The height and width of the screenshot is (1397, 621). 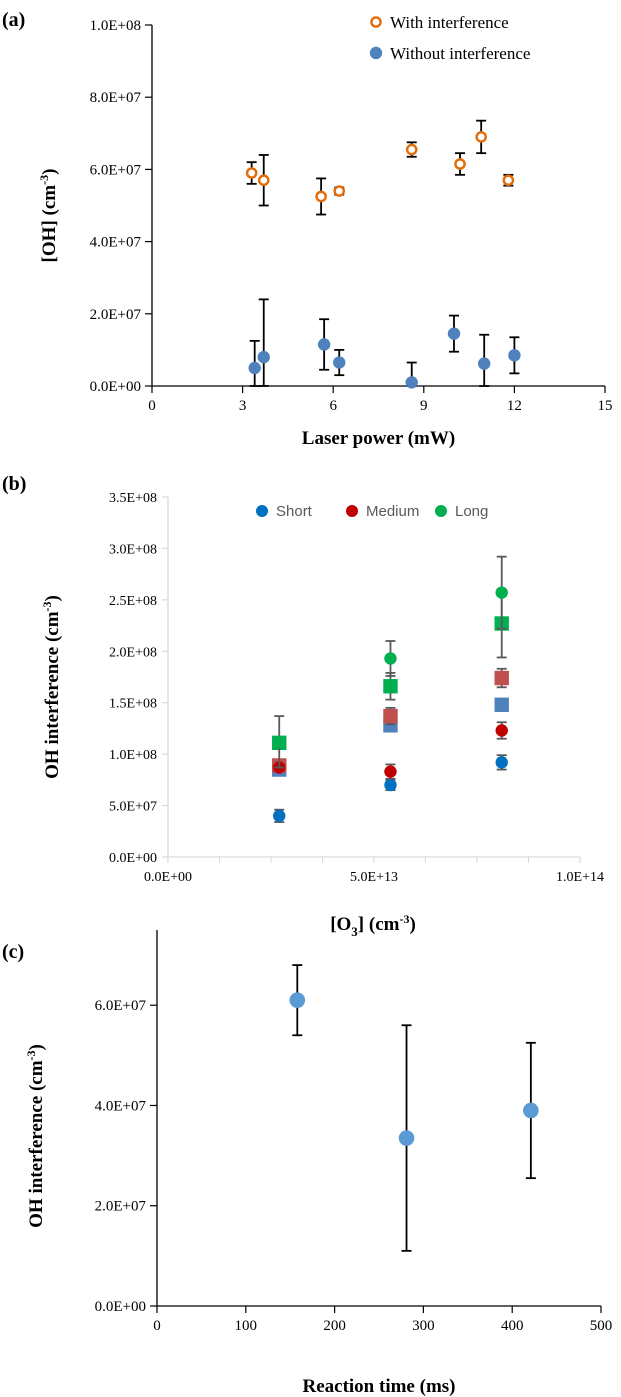 I want to click on series-short, so click(x=390, y=788).